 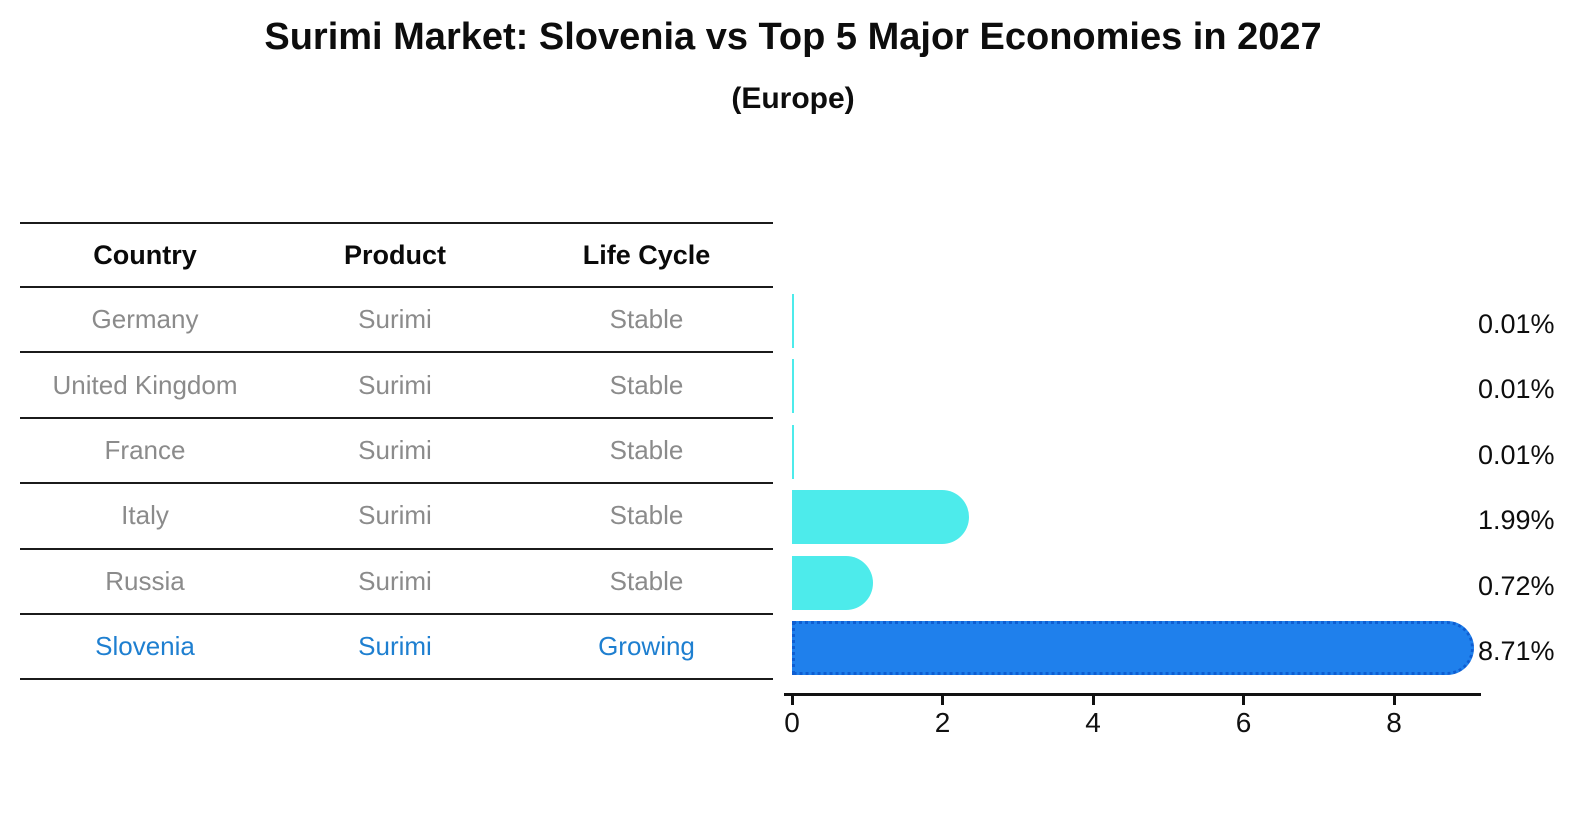 What do you see at coordinates (942, 722) in the screenshot?
I see `x-tick-label-2: 2` at bounding box center [942, 722].